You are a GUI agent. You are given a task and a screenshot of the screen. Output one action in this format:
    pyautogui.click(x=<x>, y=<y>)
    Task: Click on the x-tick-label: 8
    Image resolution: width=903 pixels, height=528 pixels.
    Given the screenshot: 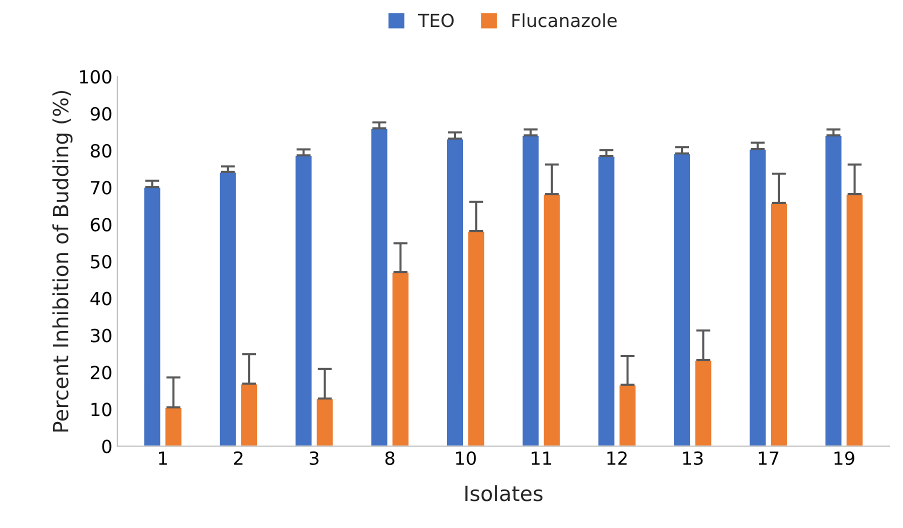 What is the action you would take?
    pyautogui.click(x=389, y=458)
    